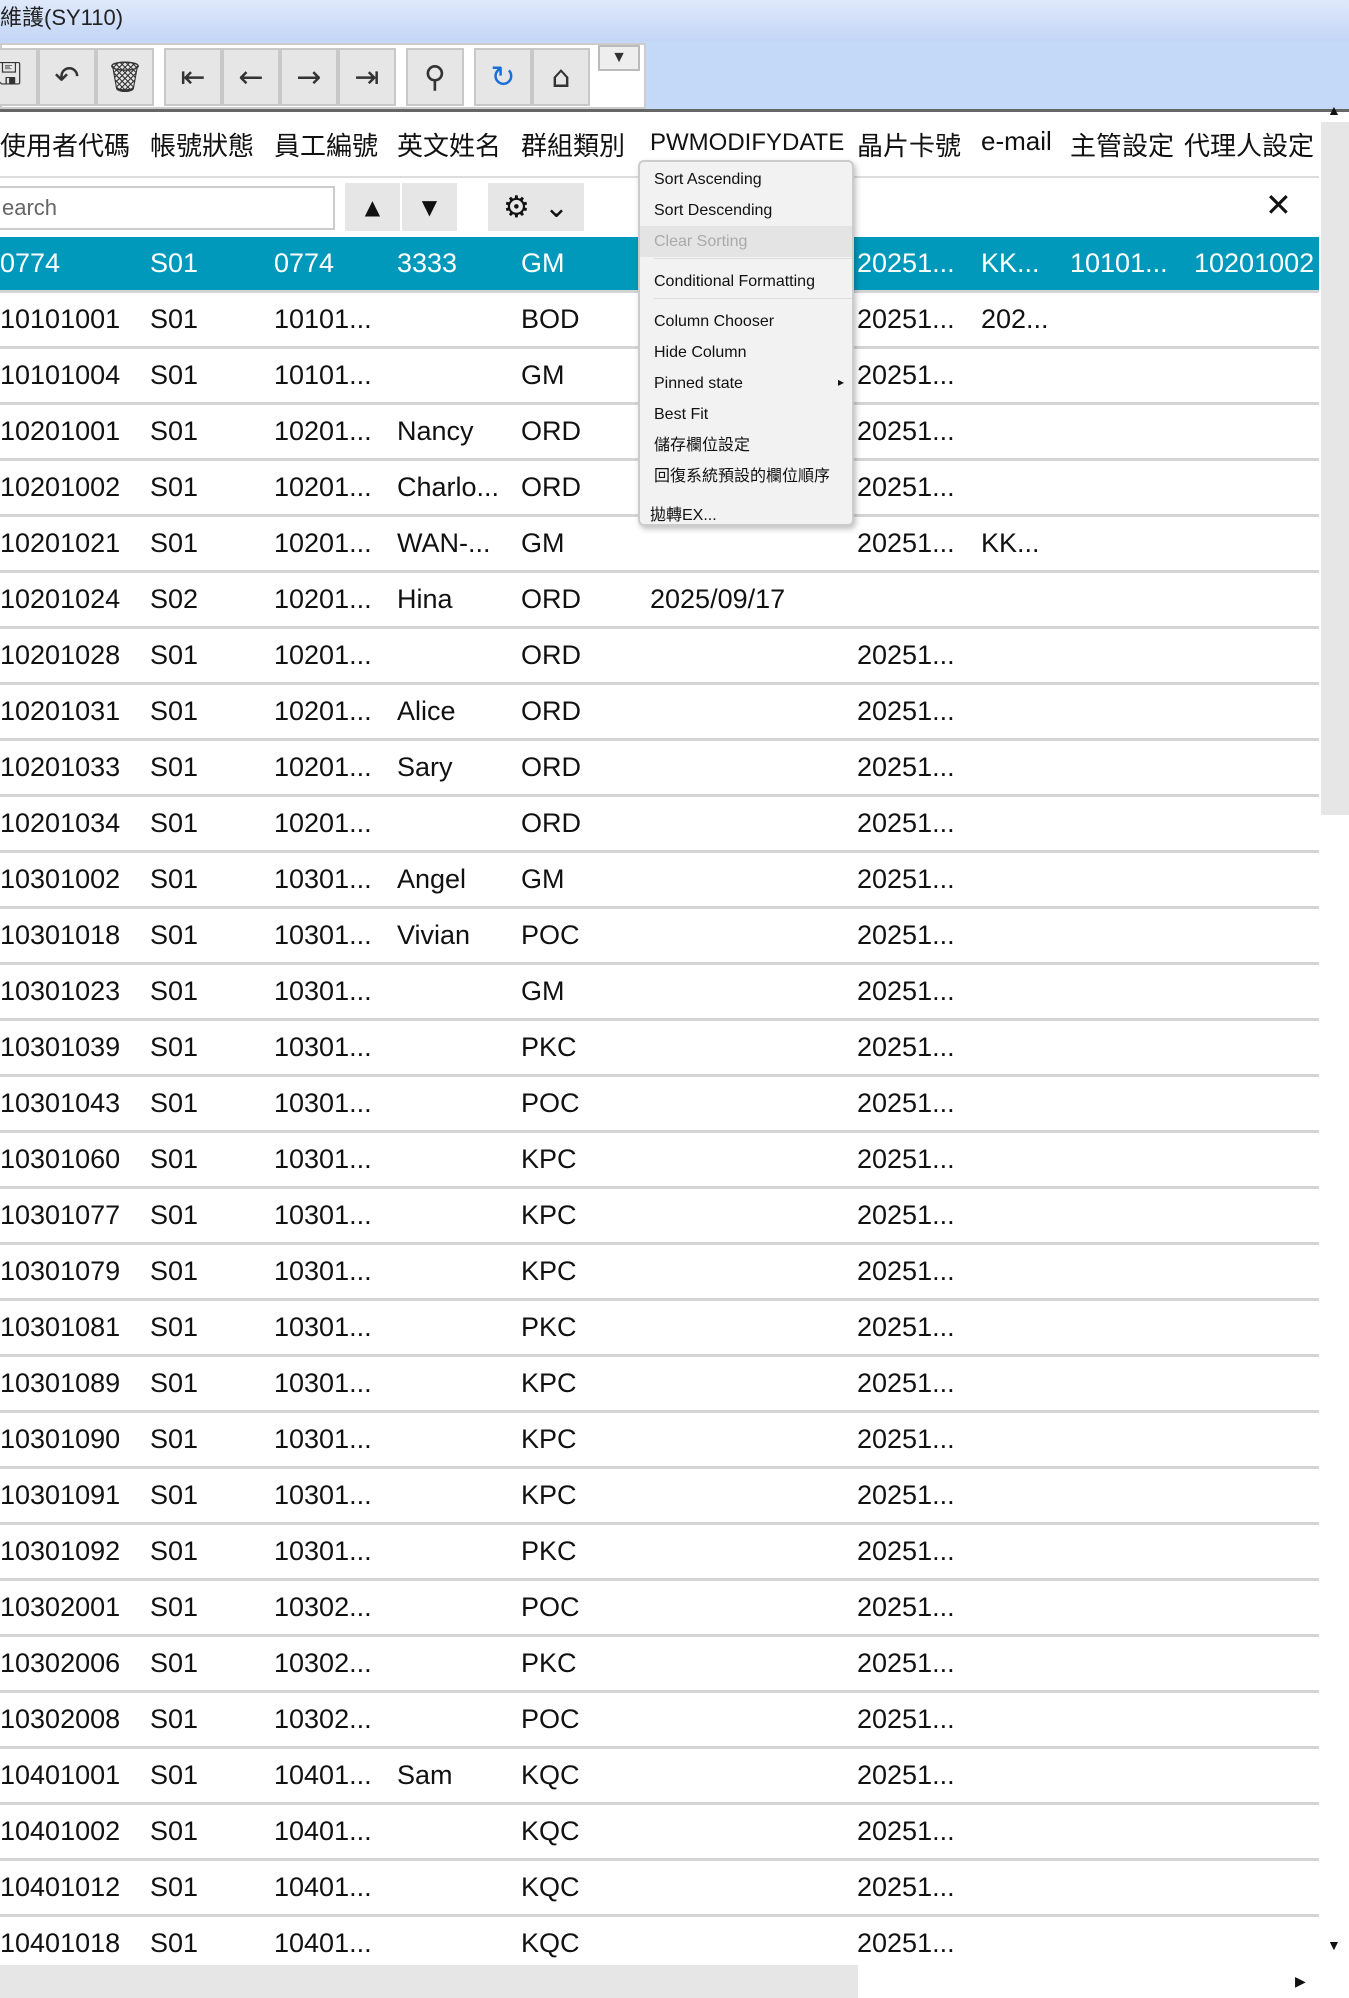  What do you see at coordinates (550, 1719) in the screenshot?
I see `table-cell: POC` at bounding box center [550, 1719].